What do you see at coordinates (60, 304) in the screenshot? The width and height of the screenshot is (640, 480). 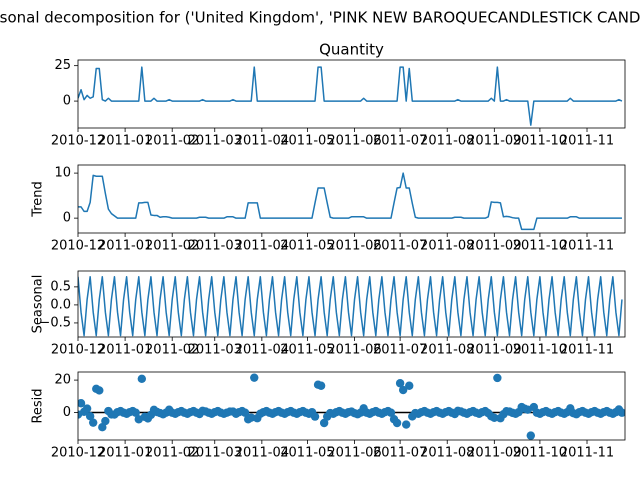 I see `y-tick-label: 0.0` at bounding box center [60, 304].